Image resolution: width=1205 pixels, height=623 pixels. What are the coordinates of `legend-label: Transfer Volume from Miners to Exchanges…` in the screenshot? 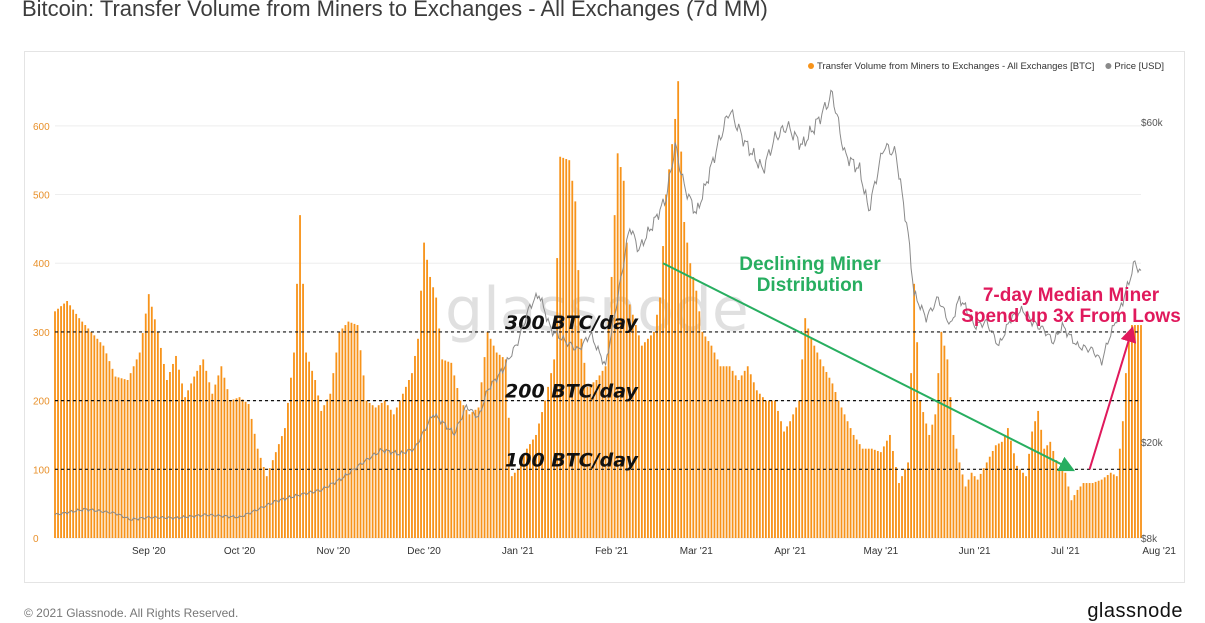 It's located at (955, 66).